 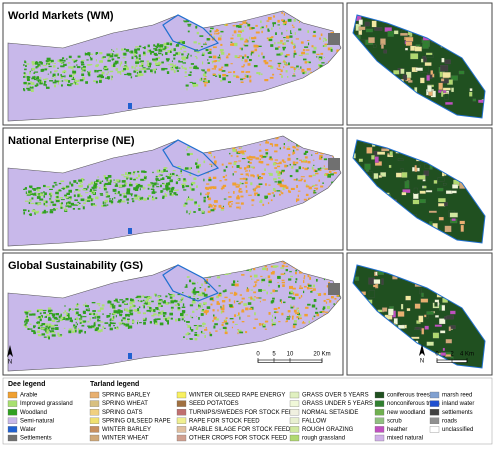 What do you see at coordinates (449, 421) in the screenshot?
I see `legend-label: roads` at bounding box center [449, 421].